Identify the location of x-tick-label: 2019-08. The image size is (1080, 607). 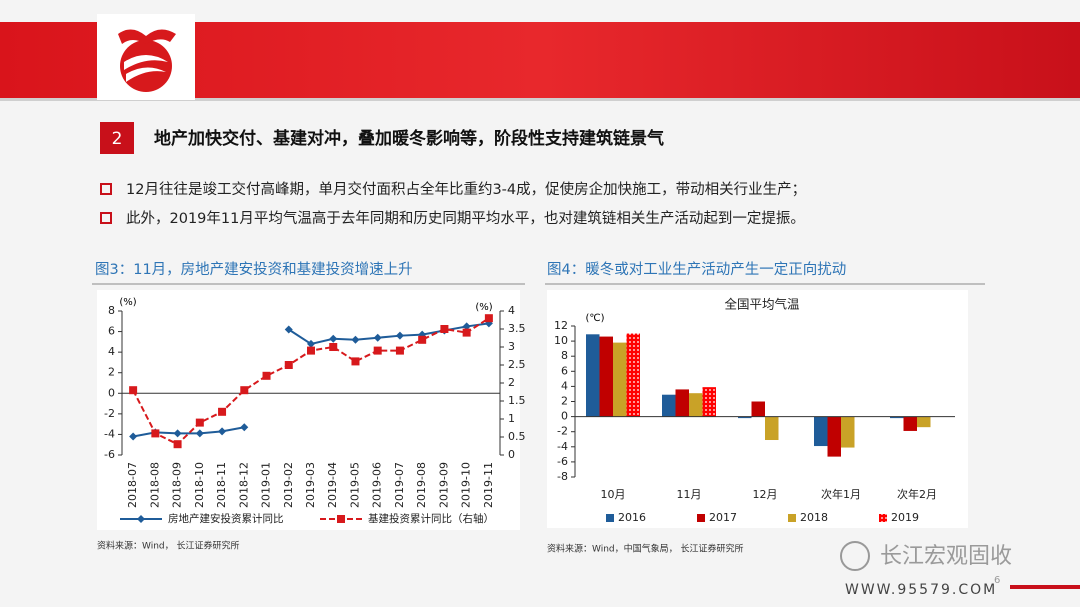
(421, 485).